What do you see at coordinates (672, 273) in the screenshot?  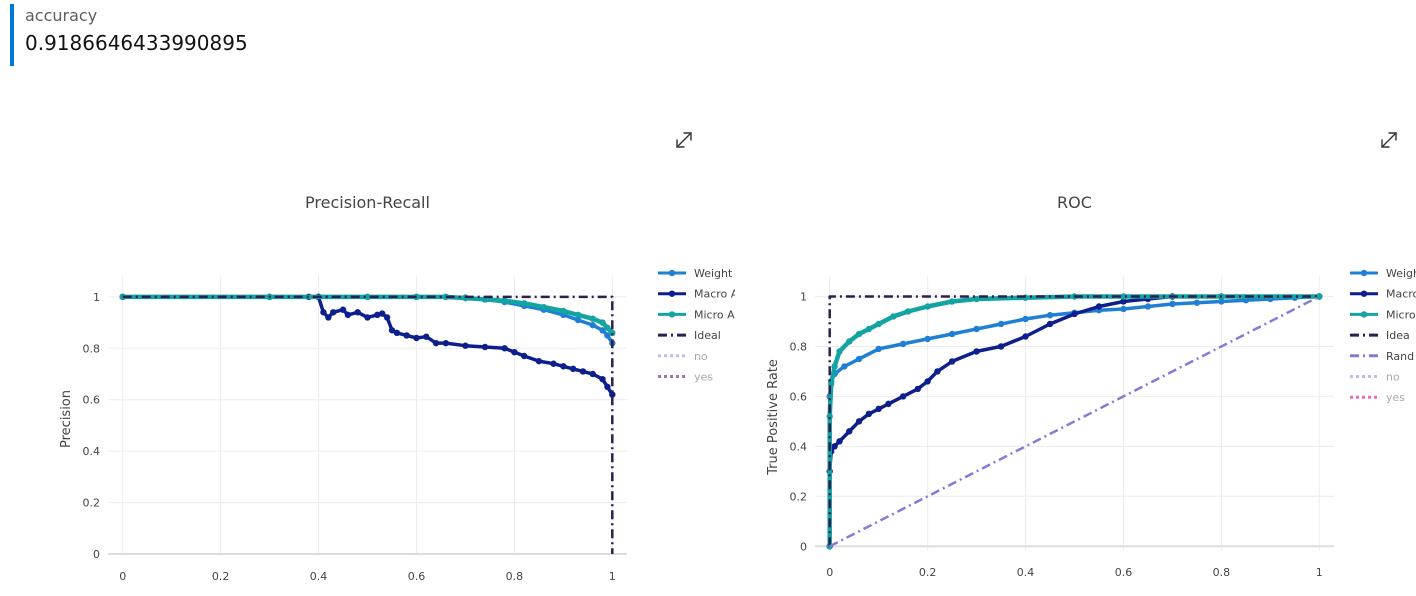 I see `precision-recall-legend-marker-weighted` at bounding box center [672, 273].